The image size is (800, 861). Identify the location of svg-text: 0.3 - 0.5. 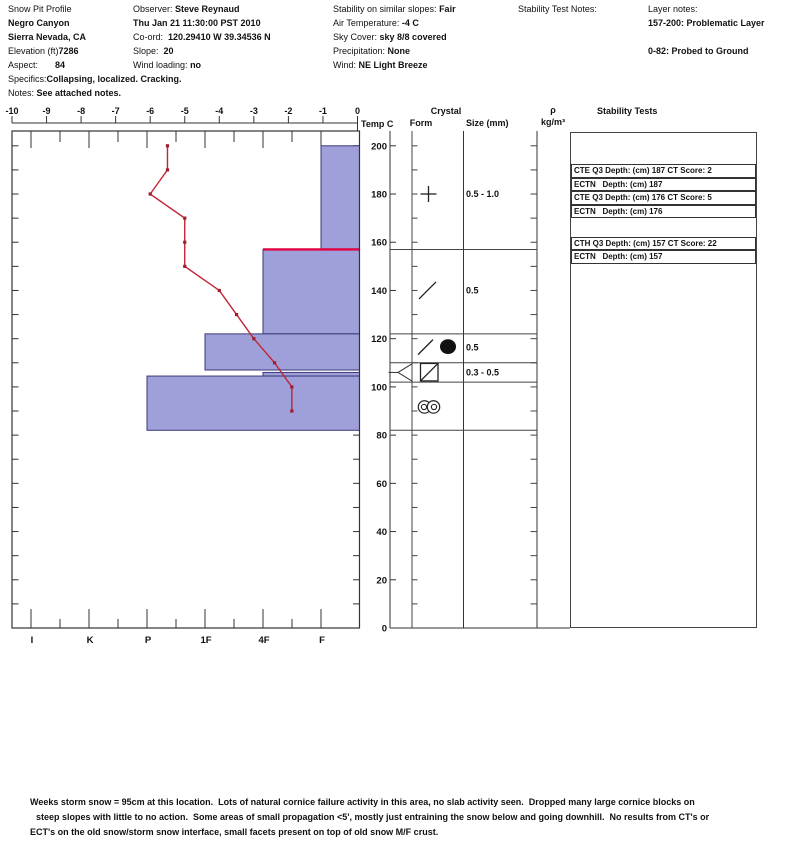
(482, 373).